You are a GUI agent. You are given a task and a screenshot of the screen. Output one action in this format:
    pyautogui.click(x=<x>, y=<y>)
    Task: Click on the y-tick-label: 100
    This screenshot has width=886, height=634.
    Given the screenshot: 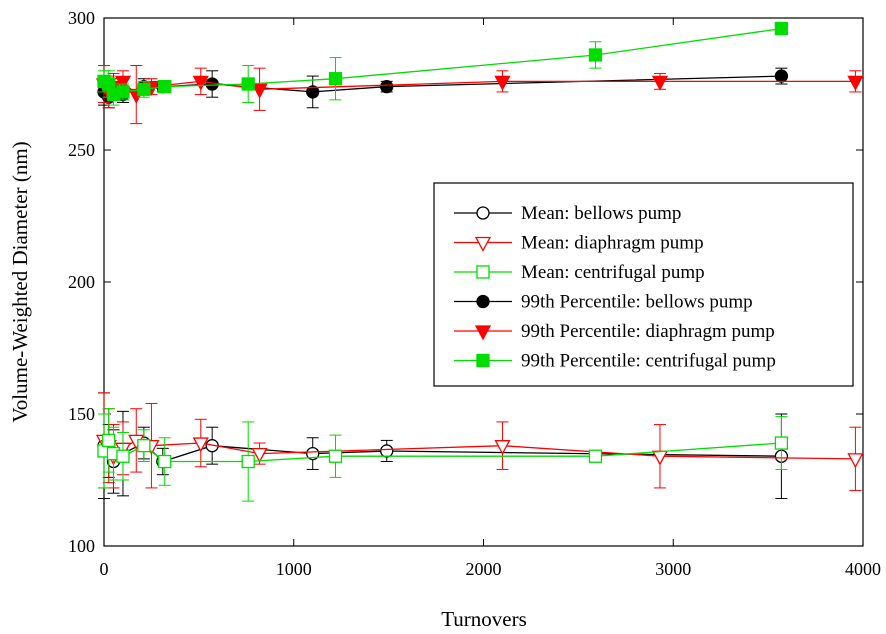 What is the action you would take?
    pyautogui.click(x=81, y=546)
    